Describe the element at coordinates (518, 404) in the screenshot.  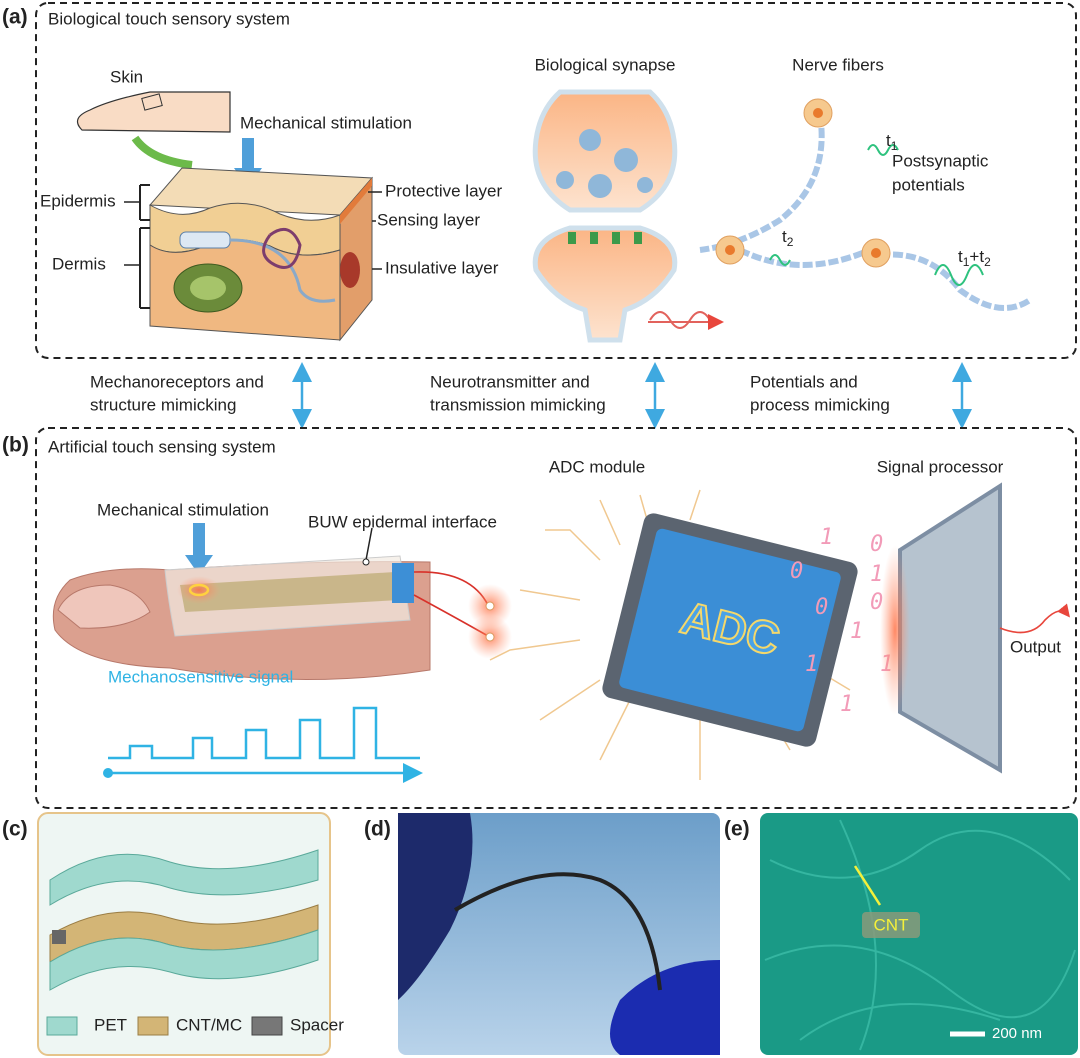
I see `link-label: transmission mimicking` at that location.